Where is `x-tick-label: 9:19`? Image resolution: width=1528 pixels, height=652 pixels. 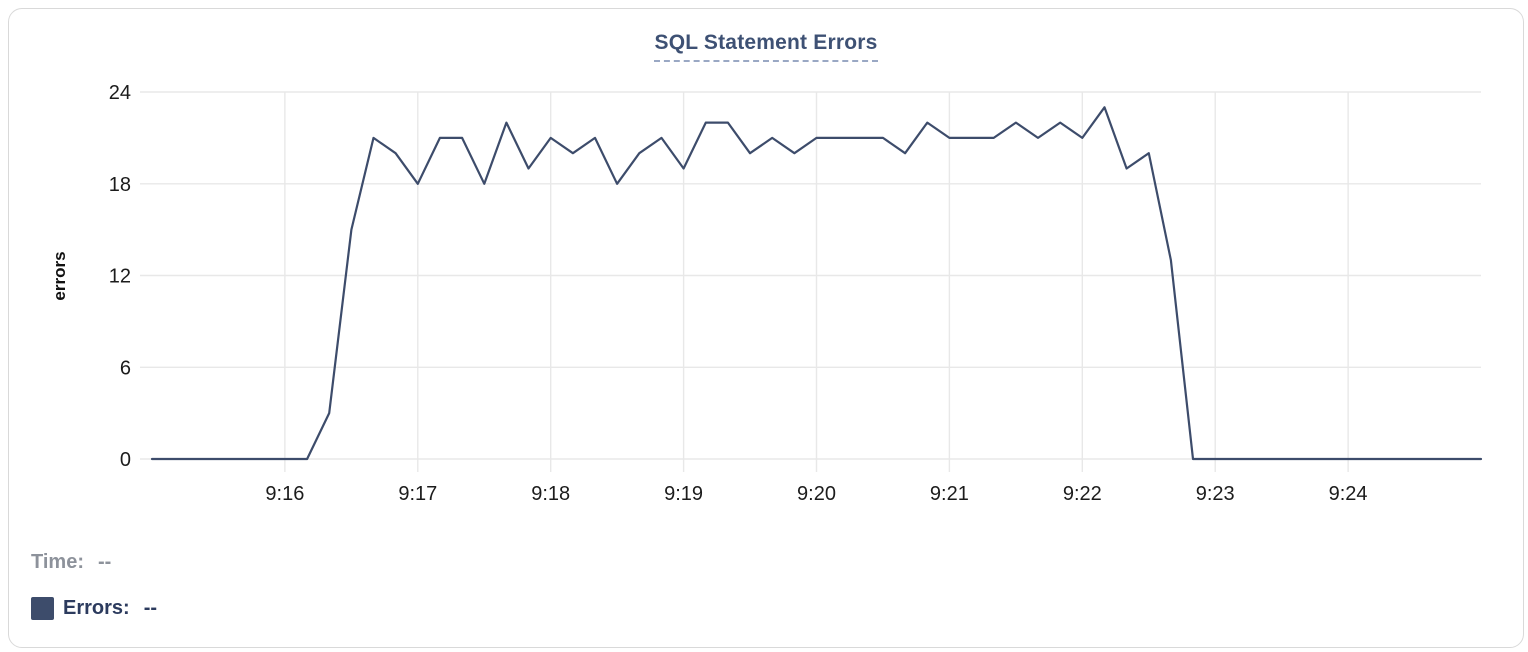 x-tick-label: 9:19 is located at coordinates (683, 494).